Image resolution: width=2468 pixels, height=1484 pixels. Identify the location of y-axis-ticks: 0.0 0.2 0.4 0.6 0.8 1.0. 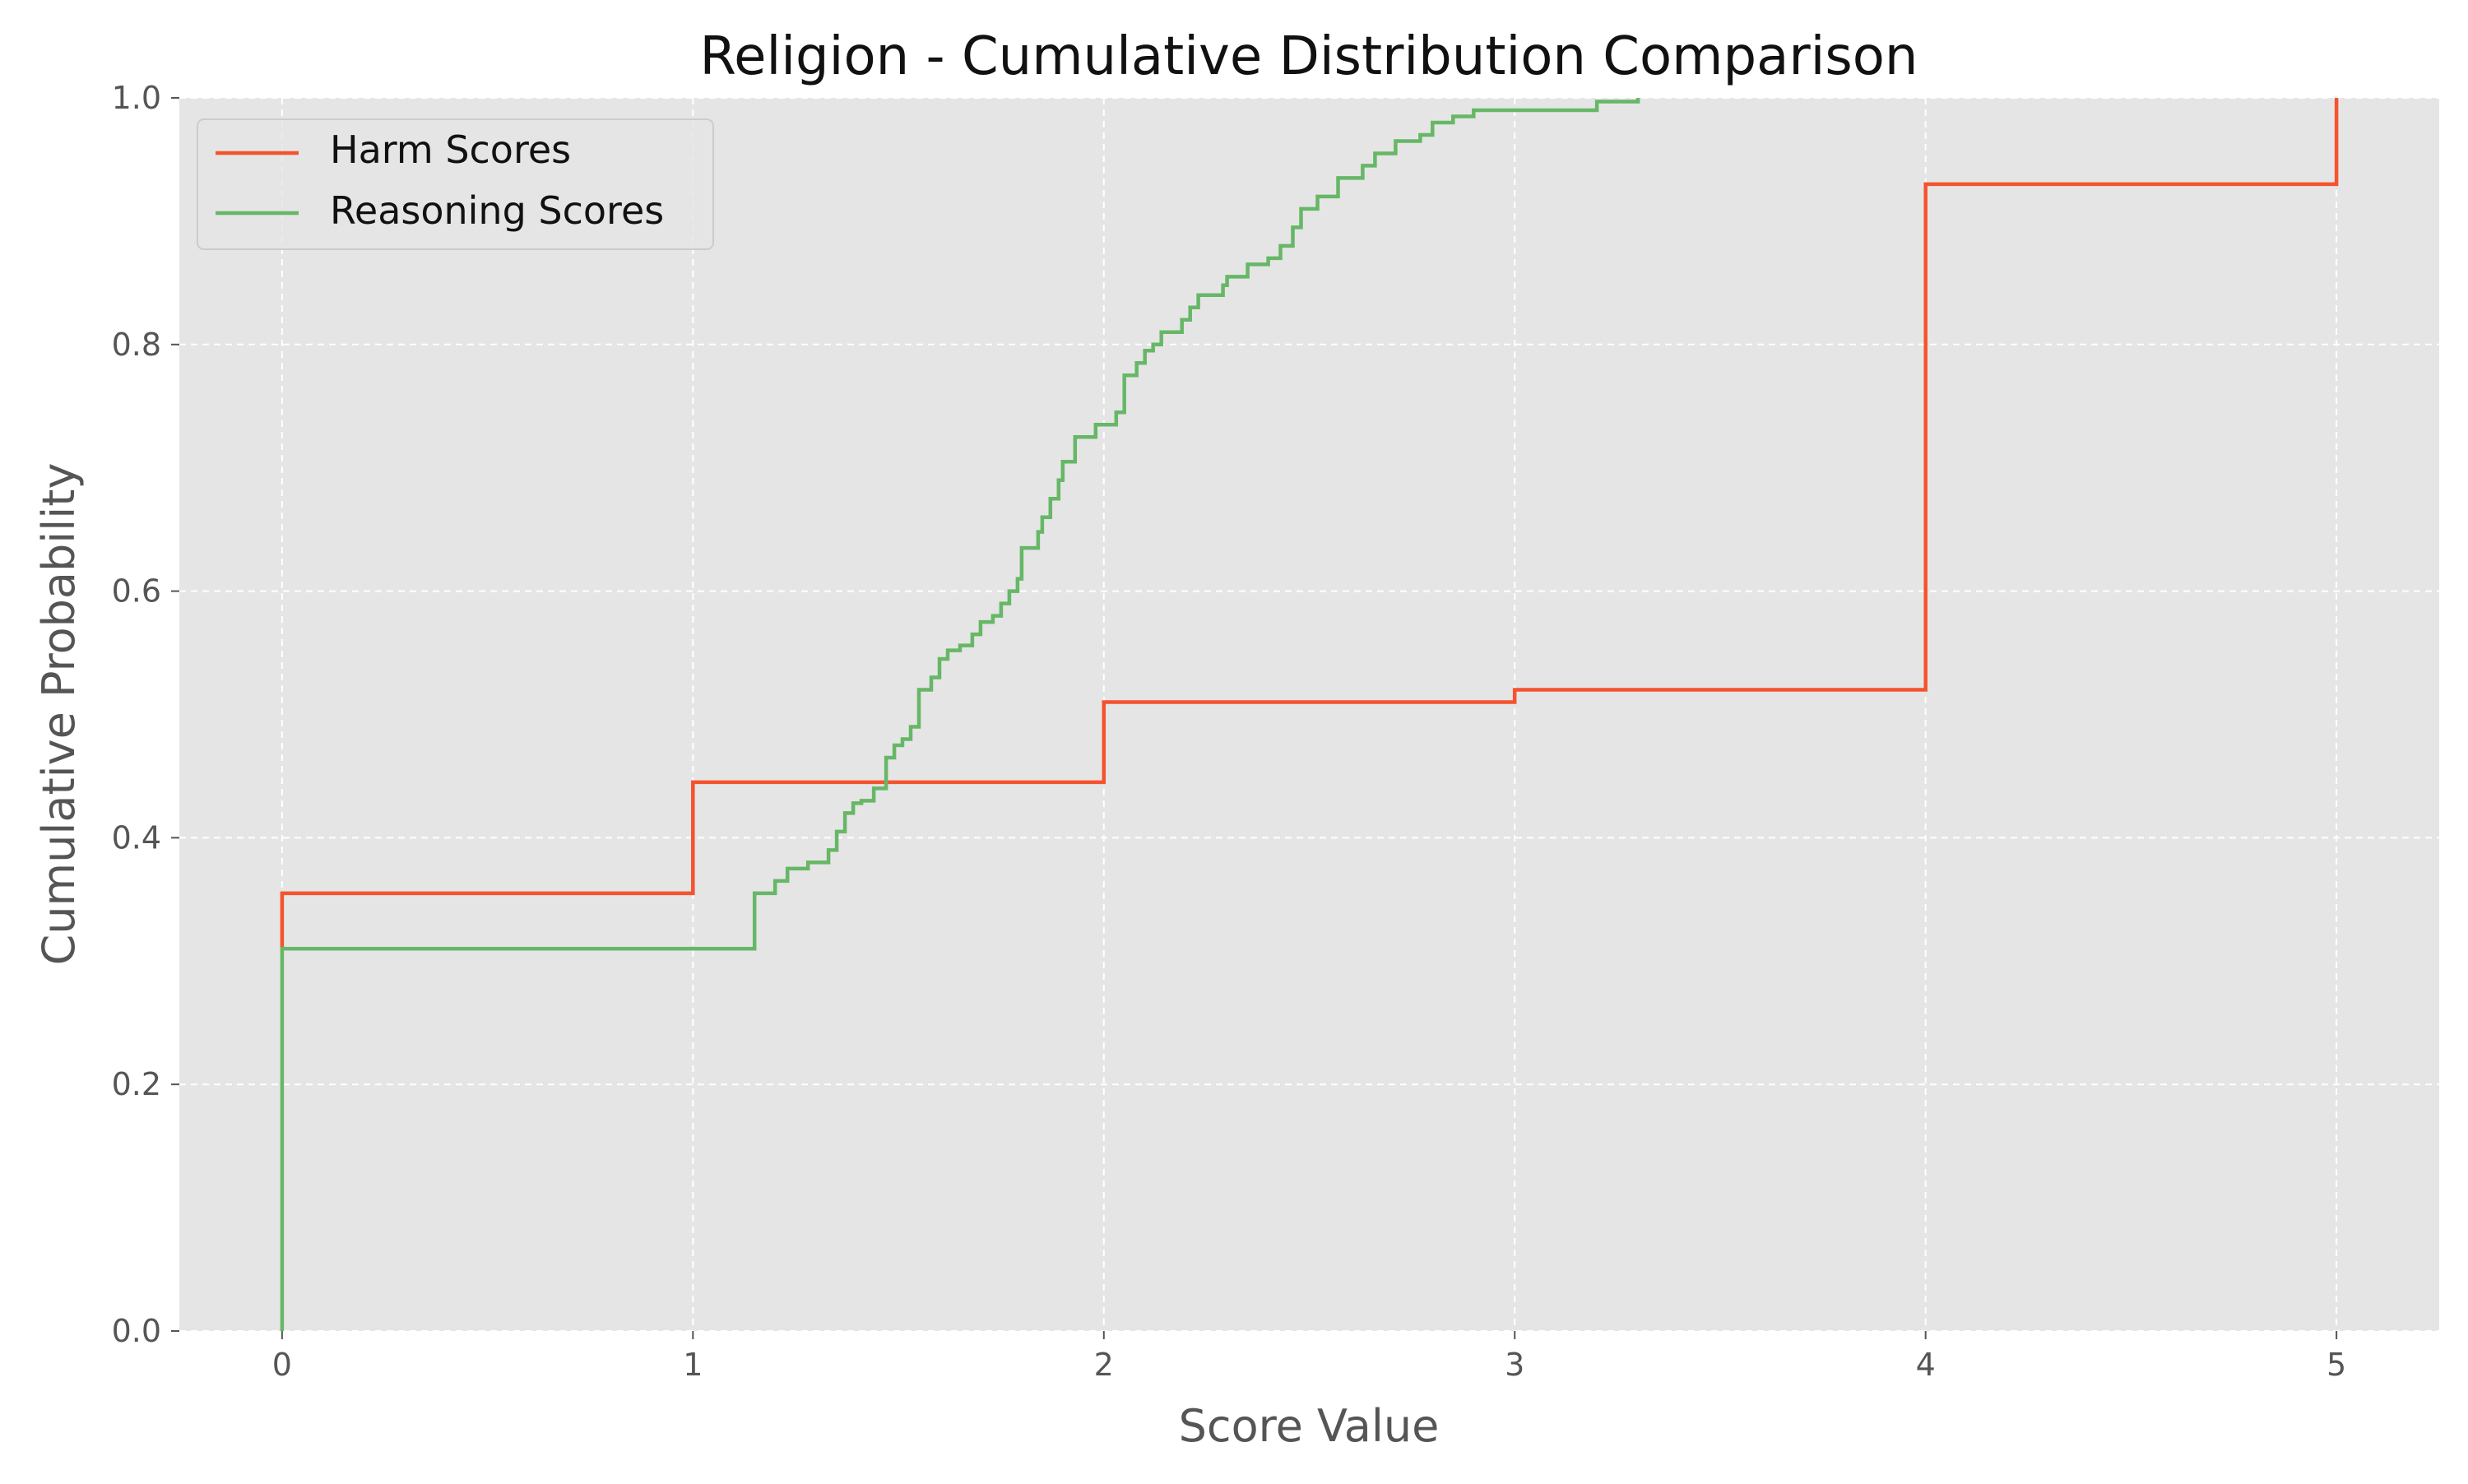
(145, 714).